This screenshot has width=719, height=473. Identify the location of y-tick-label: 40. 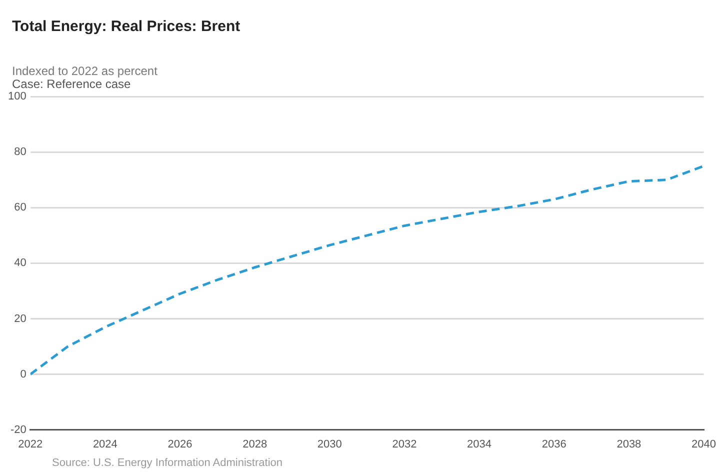
(20, 263).